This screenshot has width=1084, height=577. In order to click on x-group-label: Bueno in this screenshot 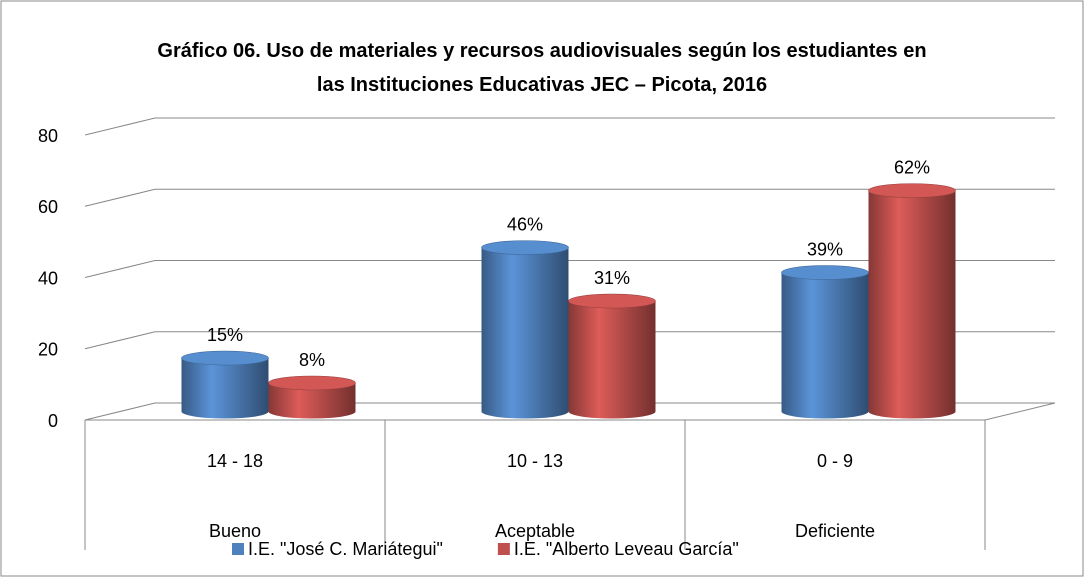, I will do `click(235, 531)`.